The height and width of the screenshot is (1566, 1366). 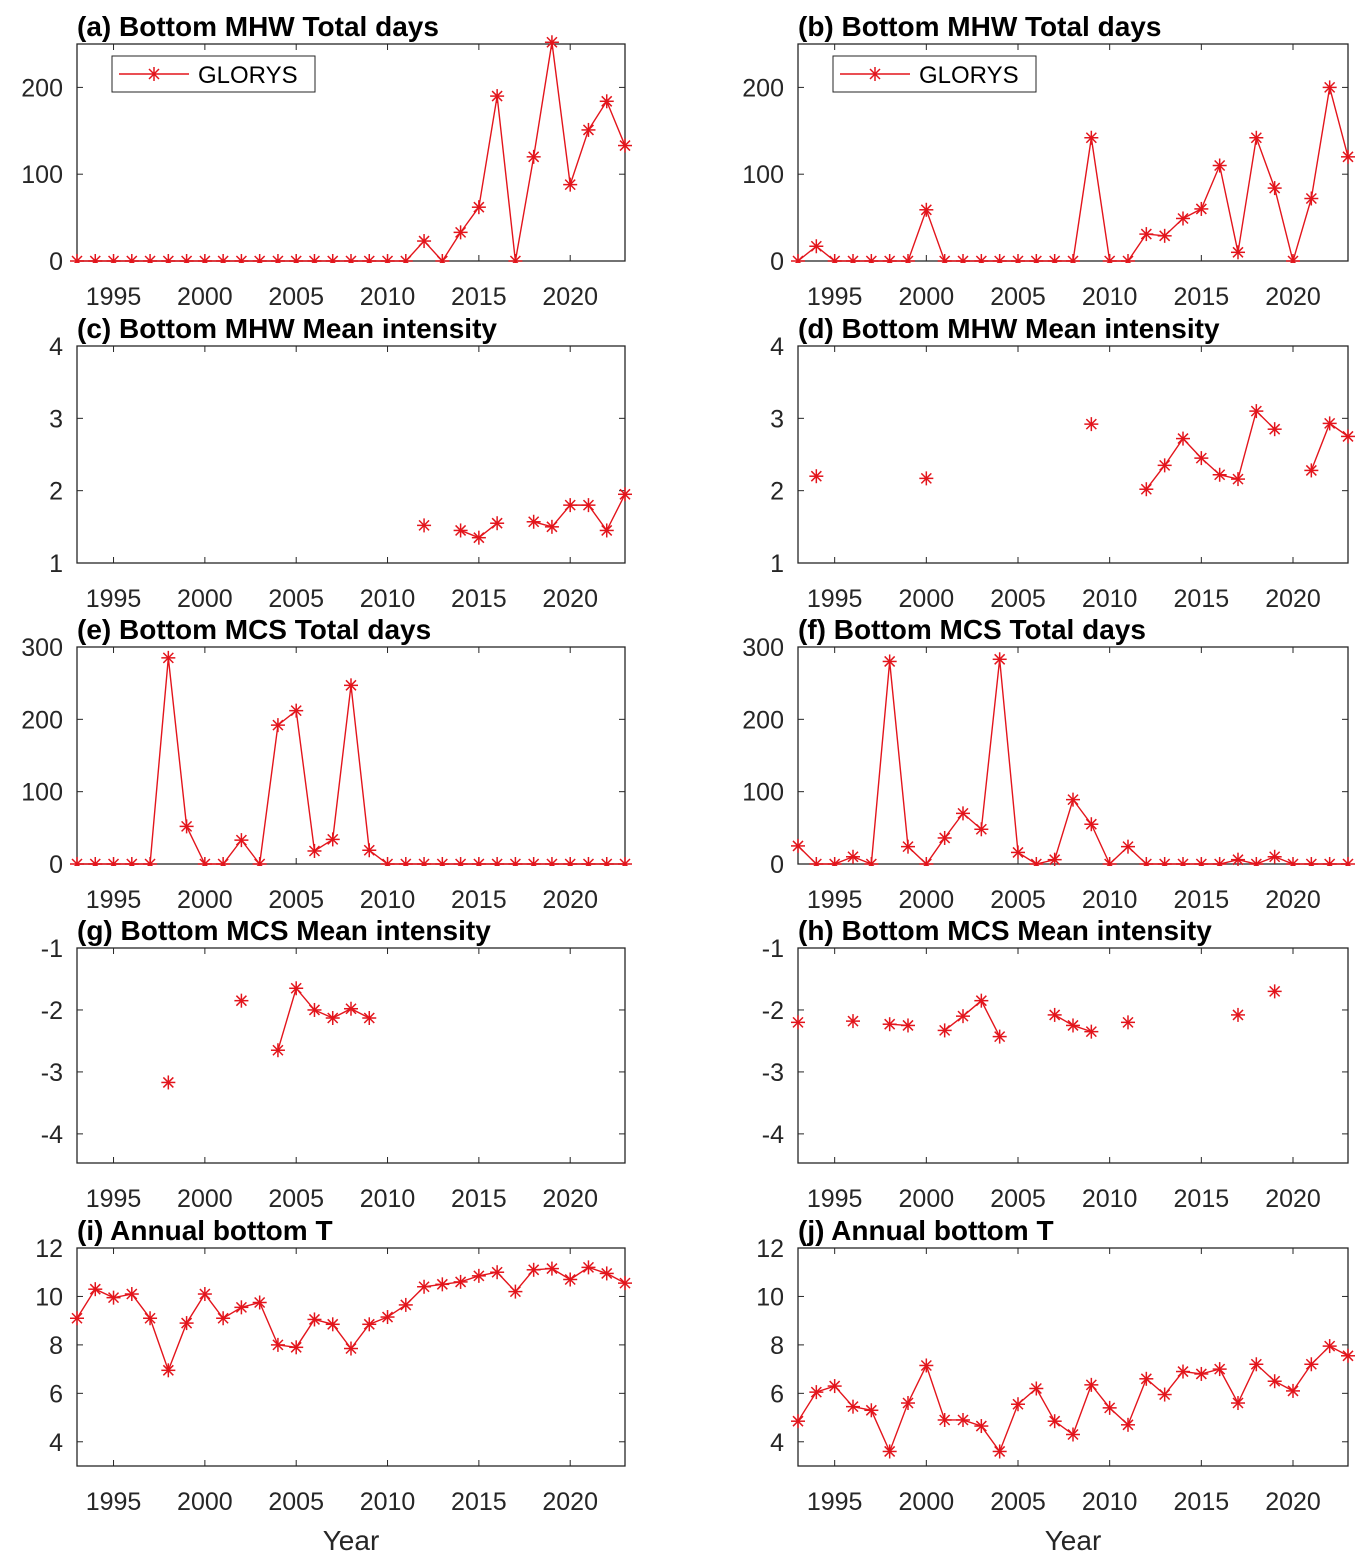 What do you see at coordinates (42, 648) in the screenshot?
I see `y-tick-label: 300` at bounding box center [42, 648].